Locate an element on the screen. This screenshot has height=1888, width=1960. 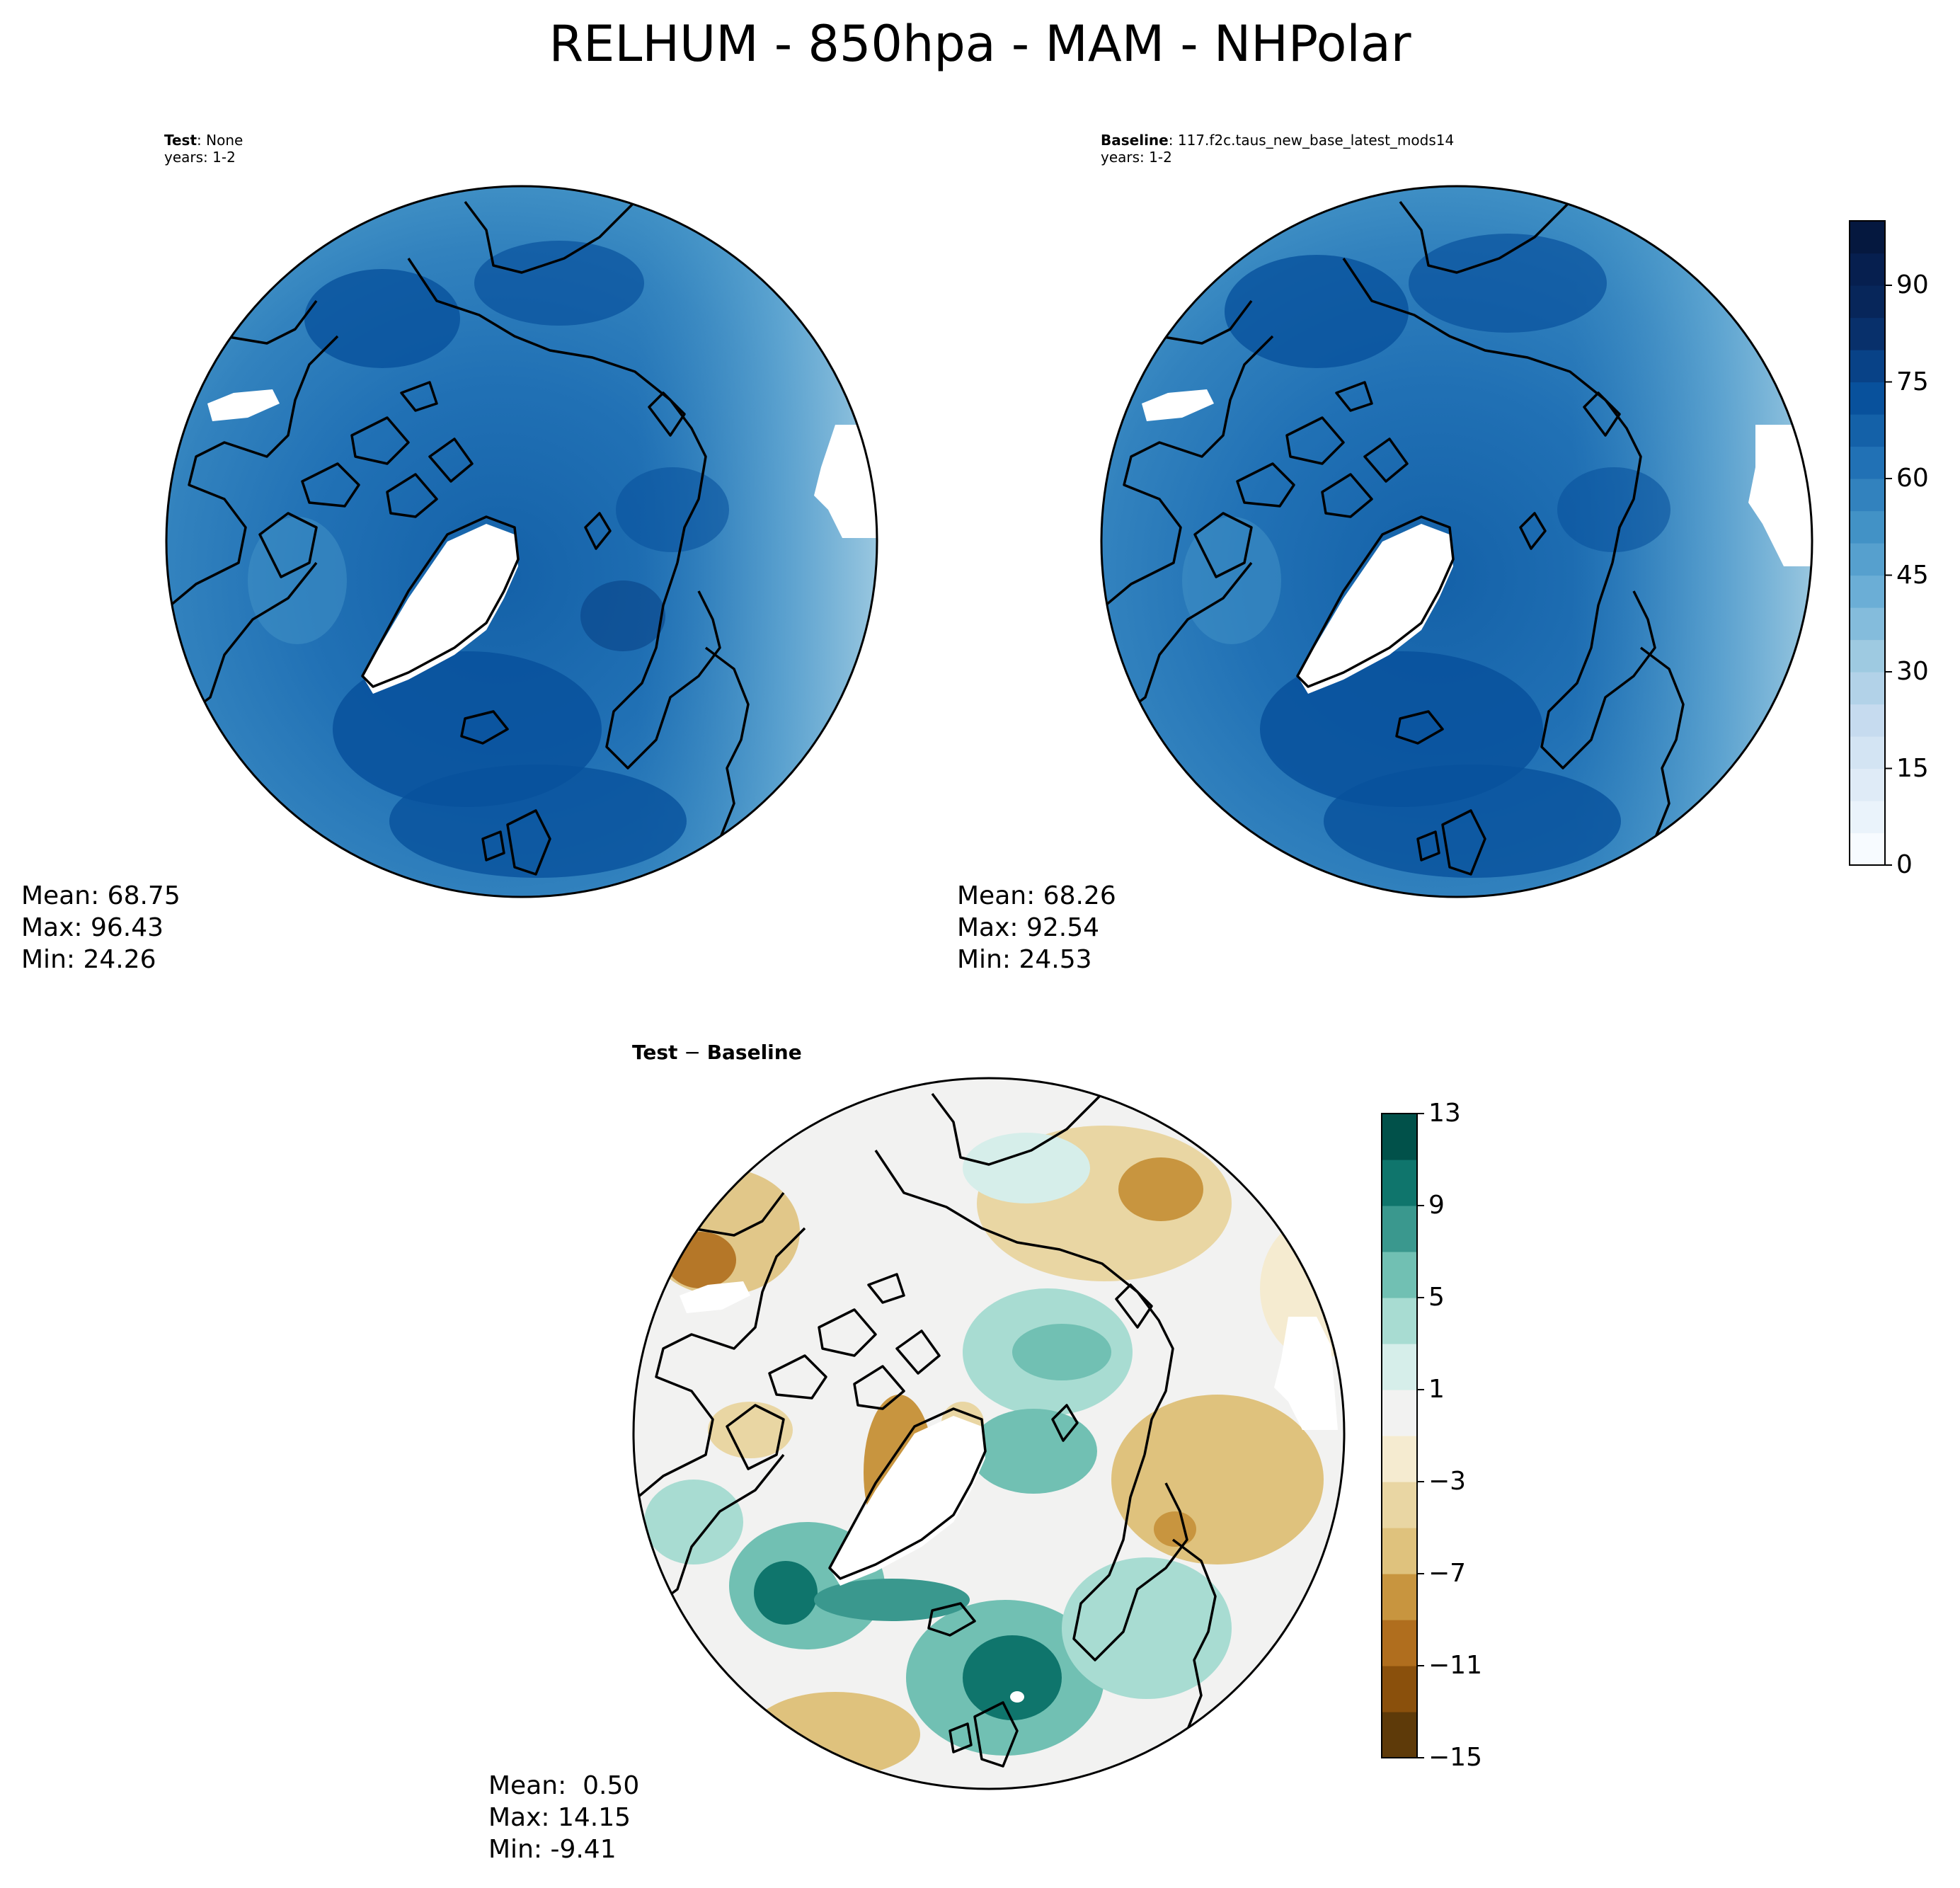
diff-panel-title: Test − Baseline is located at coordinates (717, 1052).